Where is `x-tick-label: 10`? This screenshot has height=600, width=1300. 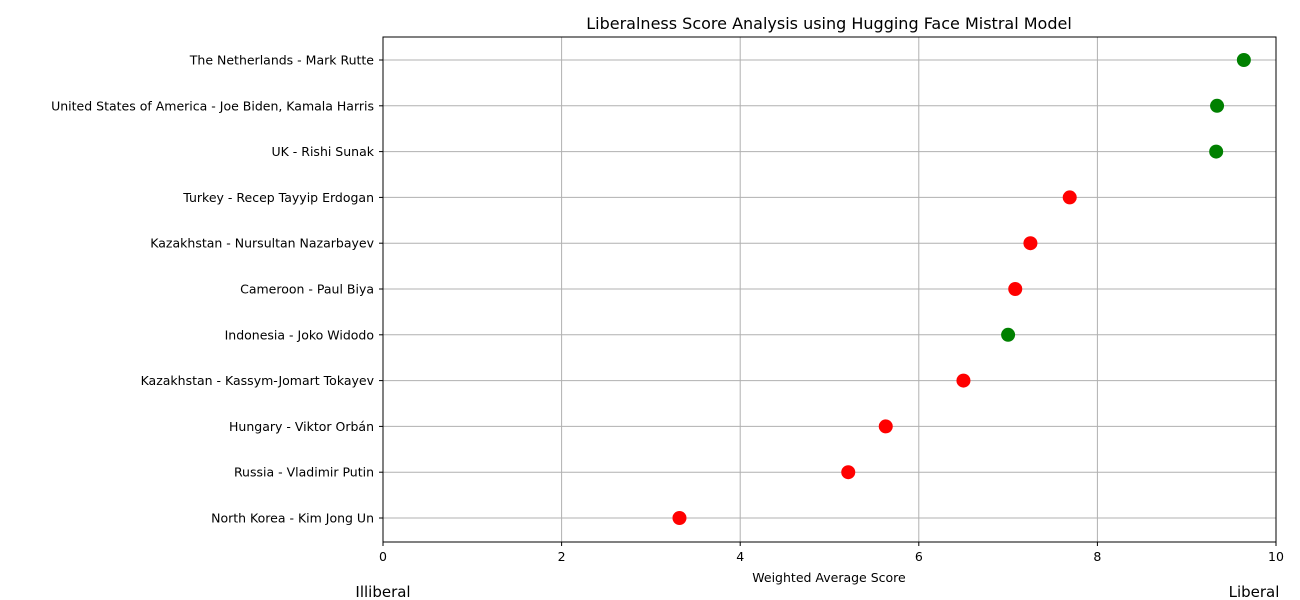 x-tick-label: 10 is located at coordinates (1276, 556).